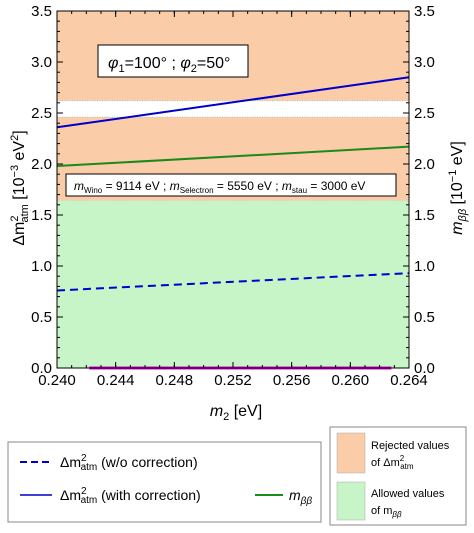  I want to click on y-tick-label-left-1: 0.5, so click(41, 317).